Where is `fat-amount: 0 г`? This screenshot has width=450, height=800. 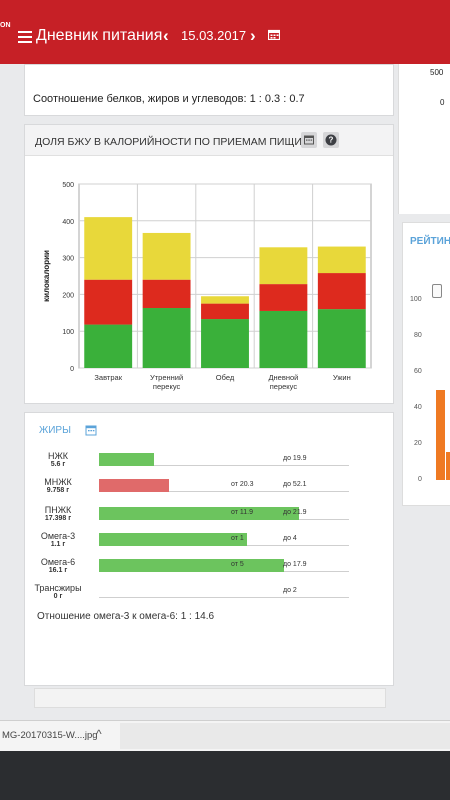 fat-amount: 0 г is located at coordinates (58, 596).